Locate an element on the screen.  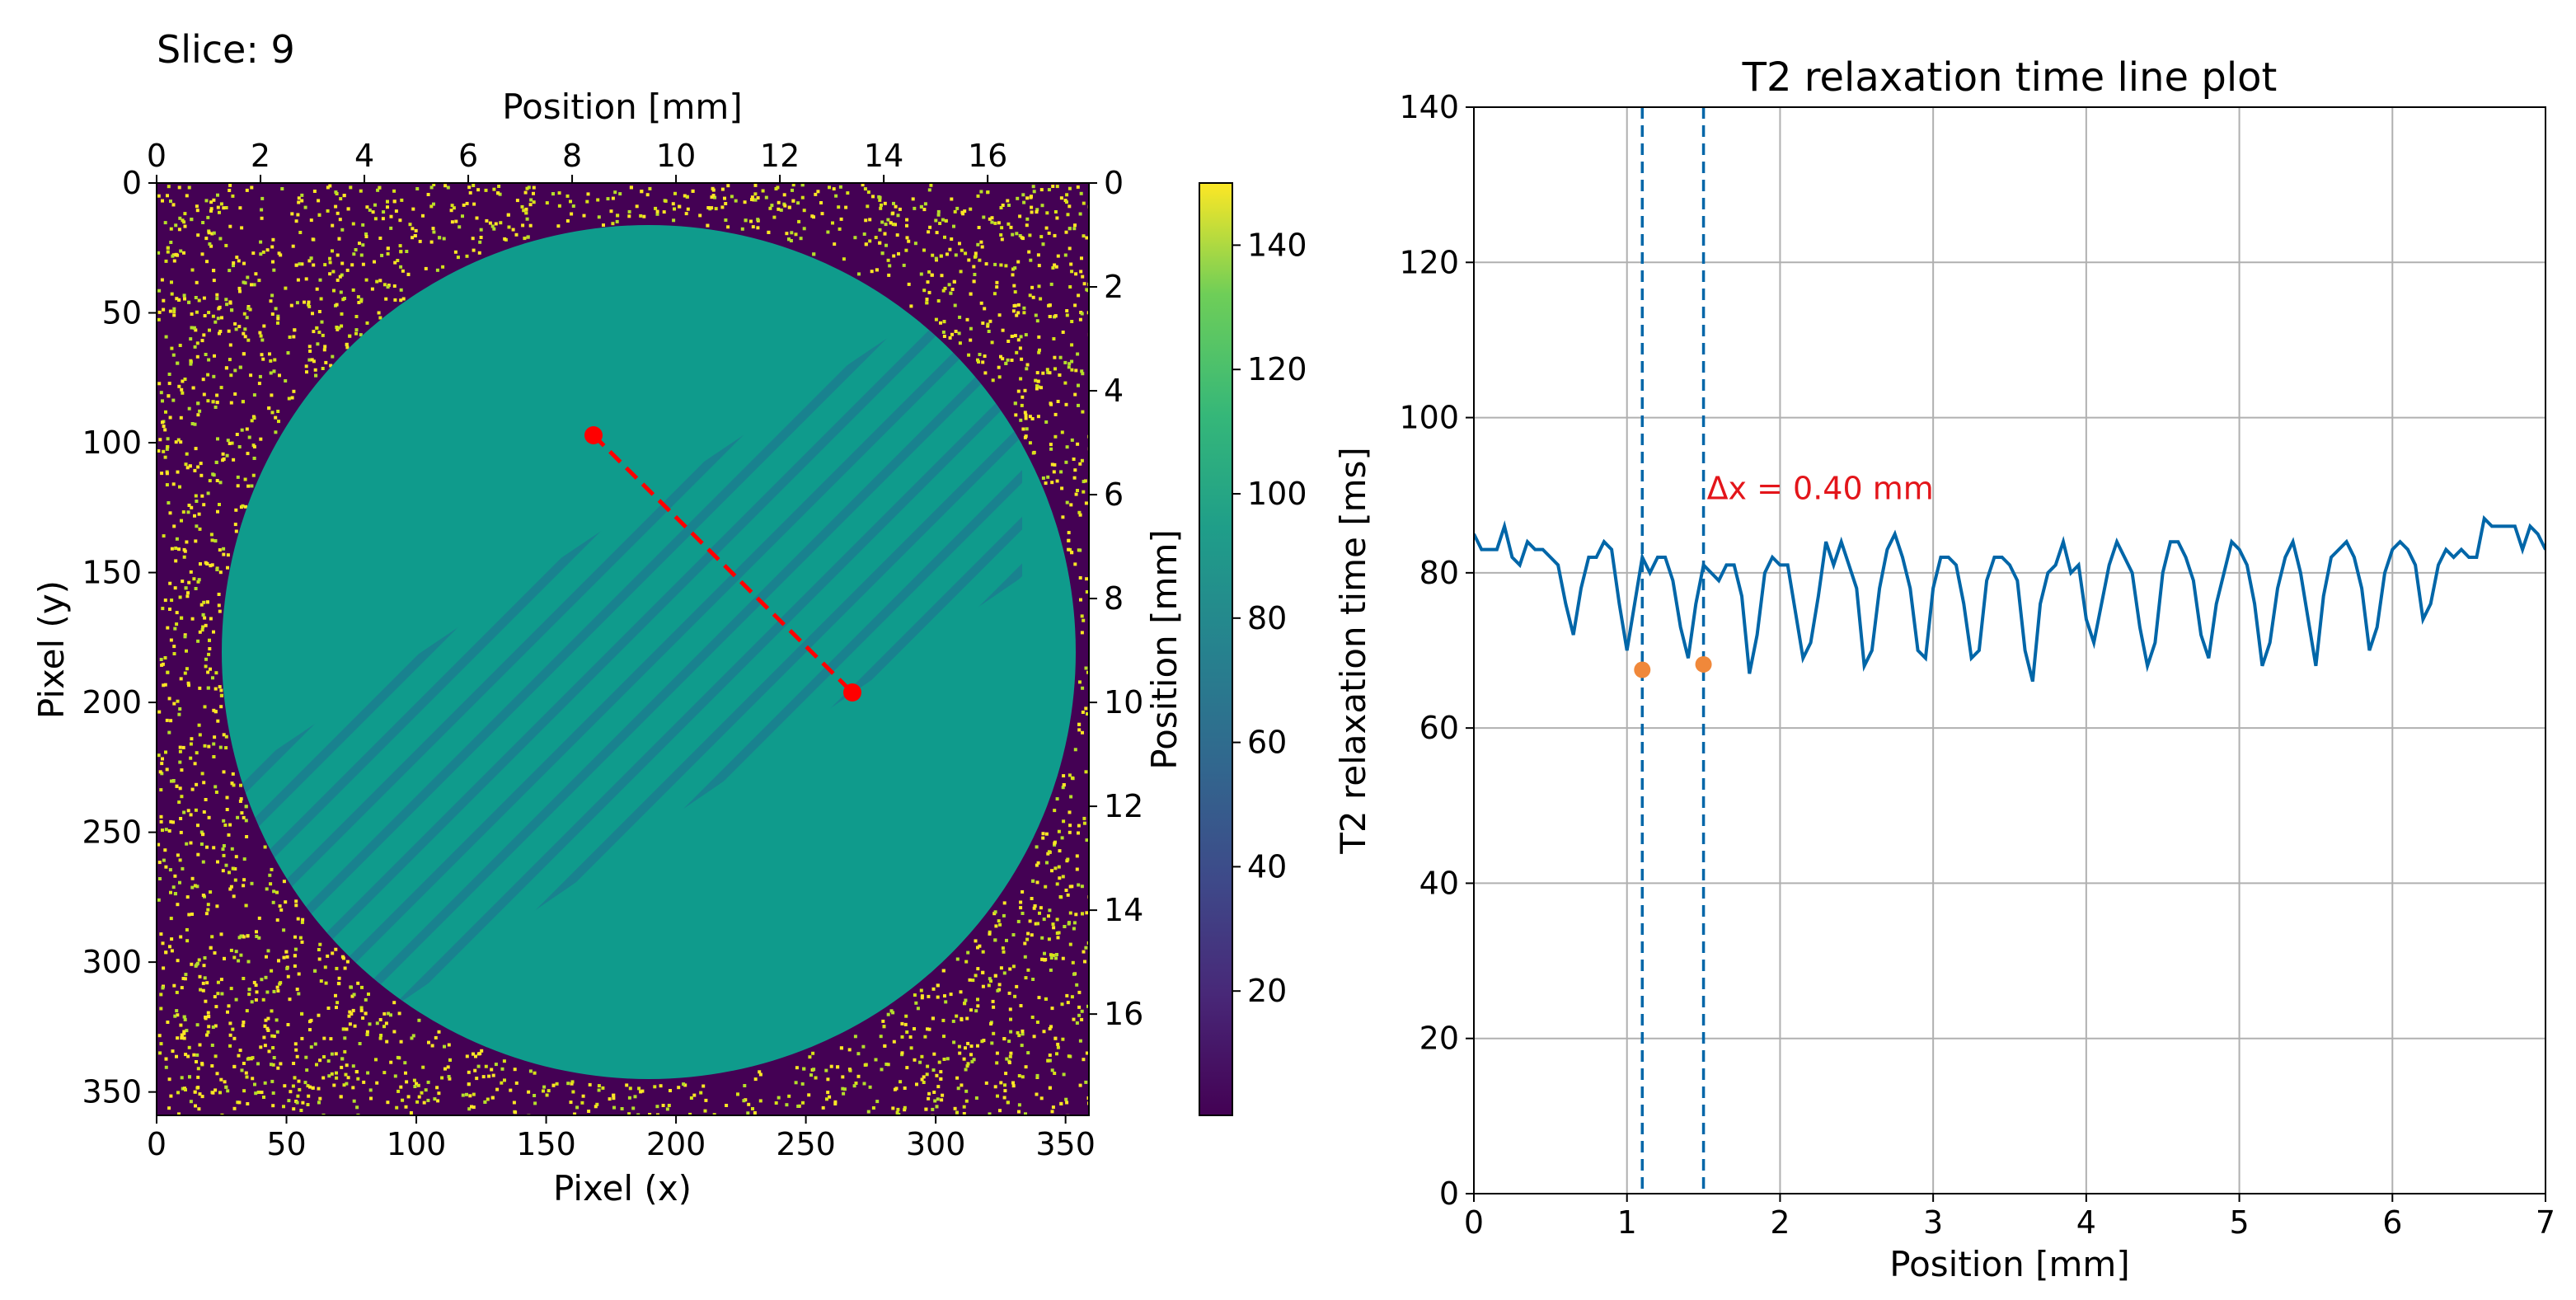
right-tick-label: 16 is located at coordinates (1123, 1014).